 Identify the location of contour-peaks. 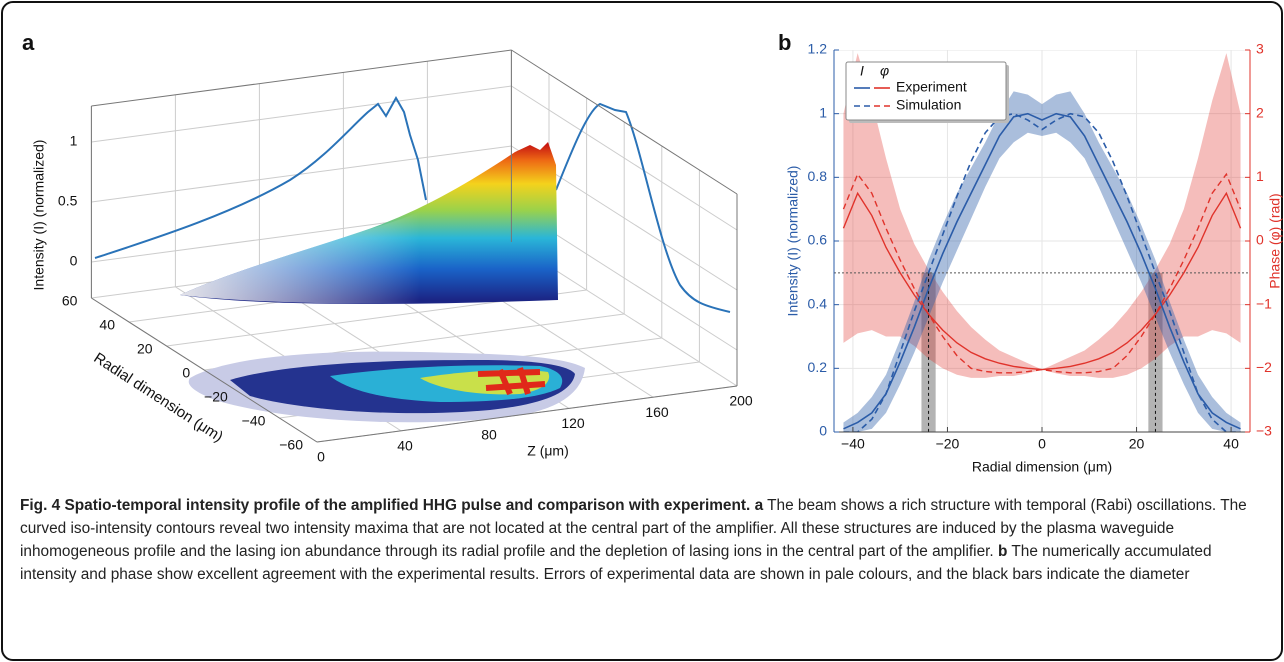
(511, 381).